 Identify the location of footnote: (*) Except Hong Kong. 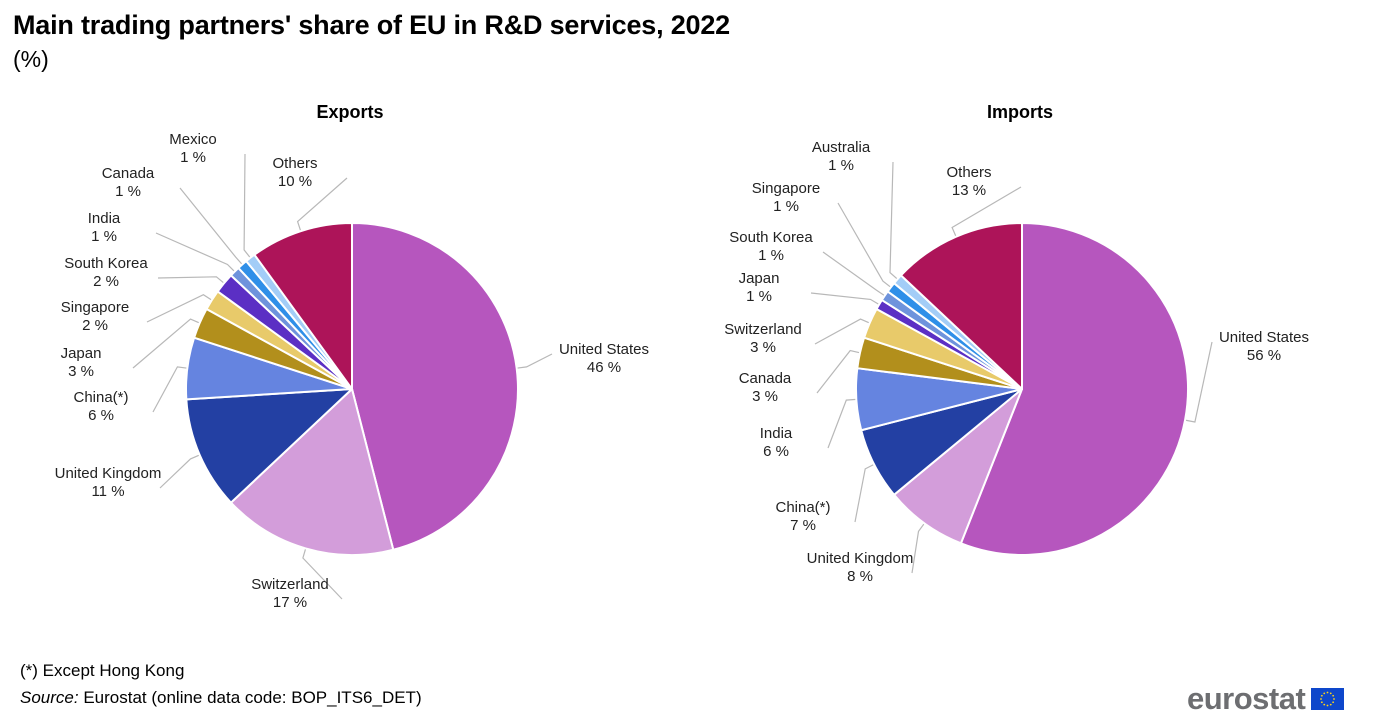
(102, 670).